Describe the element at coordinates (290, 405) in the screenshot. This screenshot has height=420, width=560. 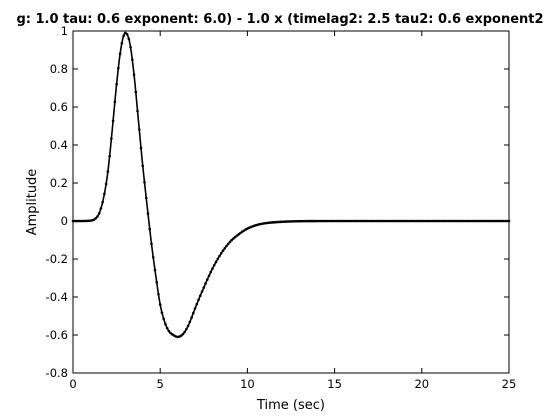
I see `x-axis-label: Time (sec)` at that location.